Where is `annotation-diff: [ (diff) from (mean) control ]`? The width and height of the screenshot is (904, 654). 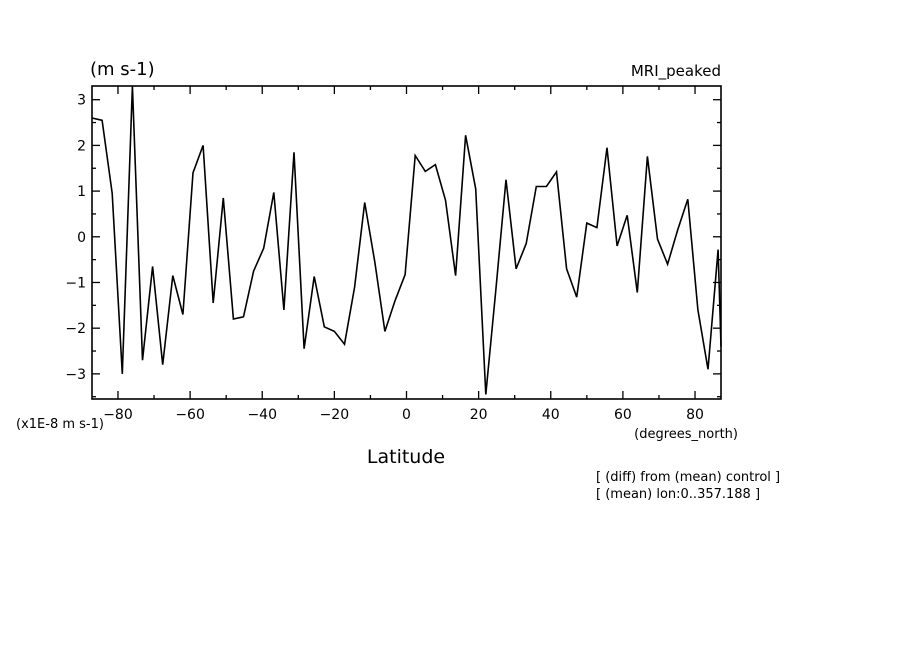
annotation-diff: [ (diff) from (mean) control ] is located at coordinates (688, 477).